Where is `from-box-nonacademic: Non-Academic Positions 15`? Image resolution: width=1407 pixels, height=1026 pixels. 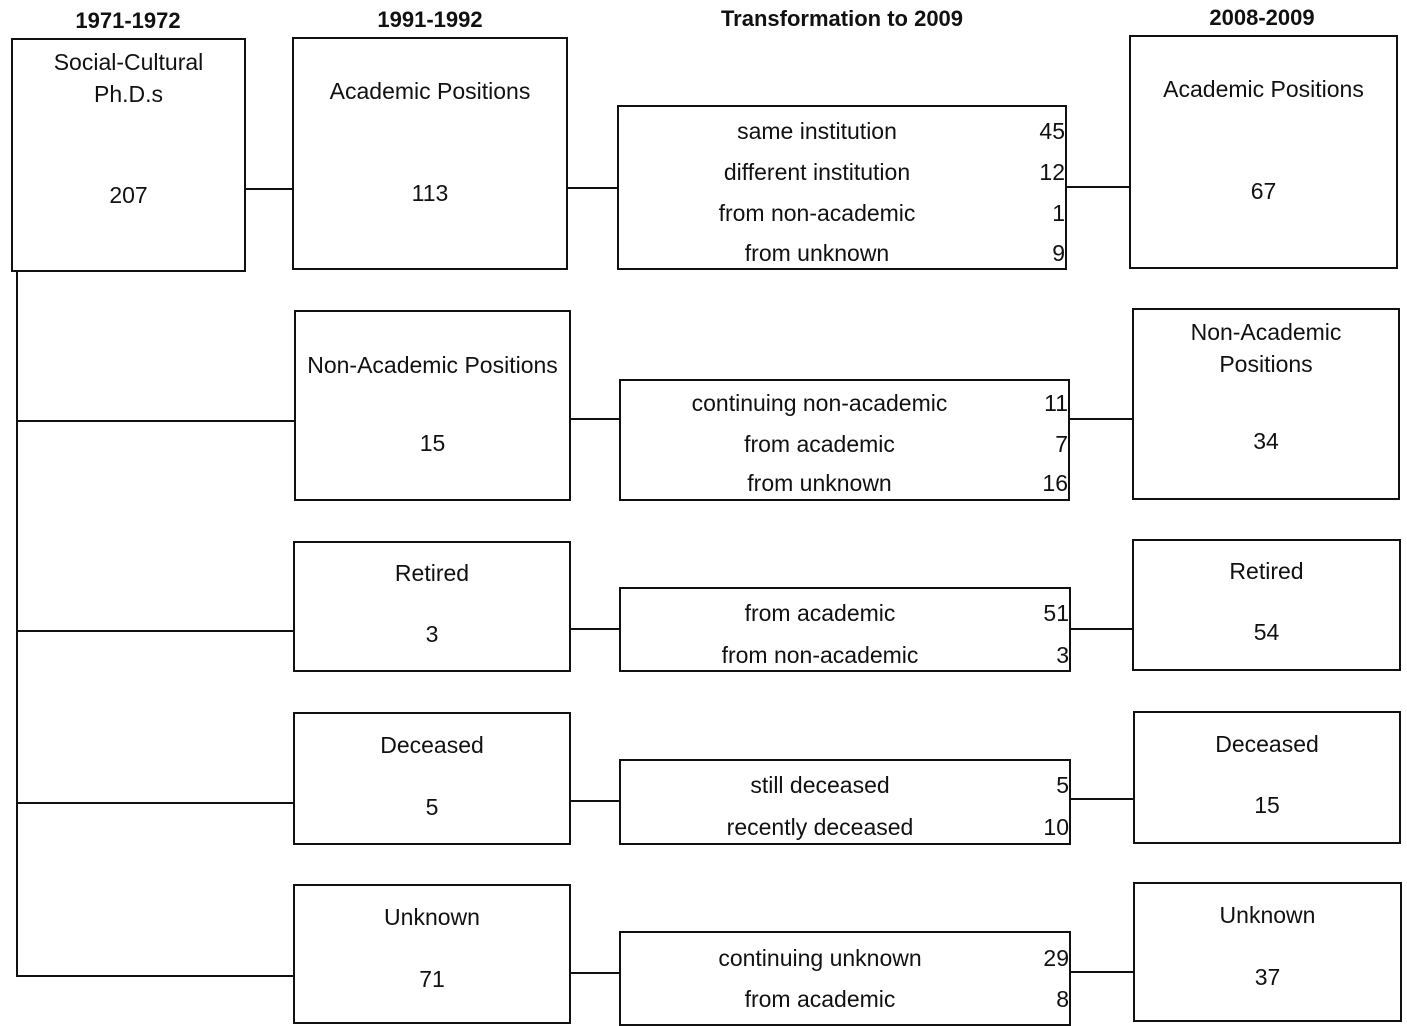 from-box-nonacademic: Non-Academic Positions 15 is located at coordinates (432, 405).